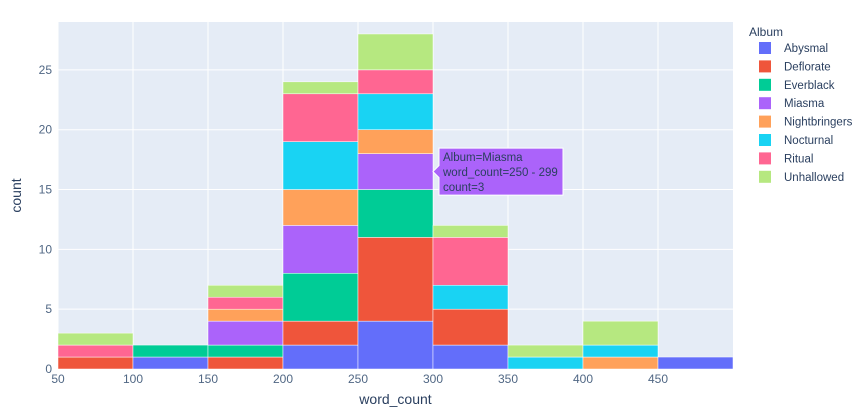 The width and height of the screenshot is (864, 415). Describe the element at coordinates (765, 121) in the screenshot. I see `legend-swatch-nightbringers` at that location.